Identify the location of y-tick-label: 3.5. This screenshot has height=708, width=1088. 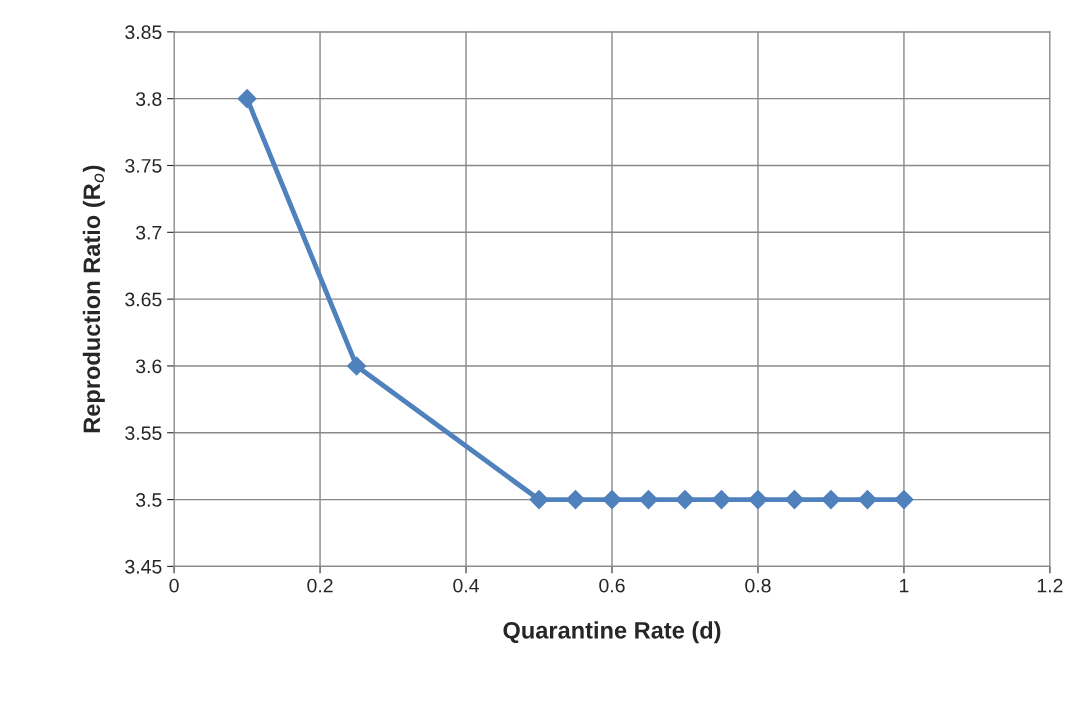
(148, 500).